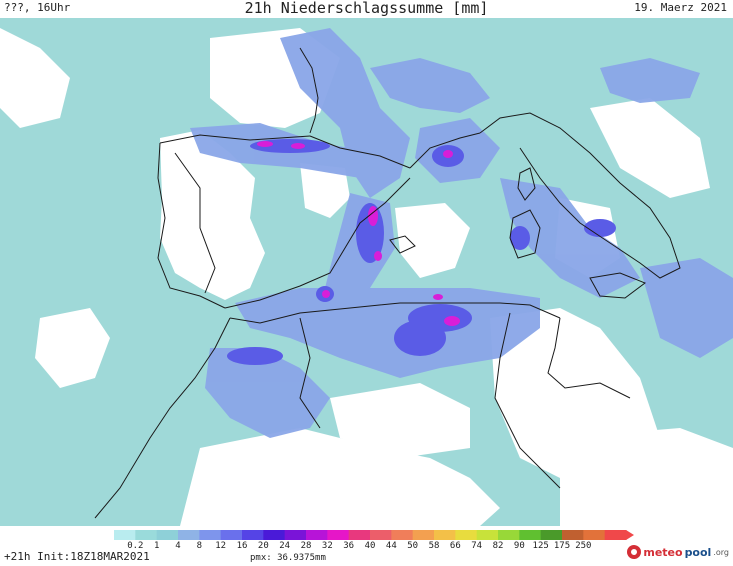 Image resolution: width=733 pixels, height=566 pixels. What do you see at coordinates (285, 546) in the screenshot?
I see `legend-tick-label: 24` at bounding box center [285, 546].